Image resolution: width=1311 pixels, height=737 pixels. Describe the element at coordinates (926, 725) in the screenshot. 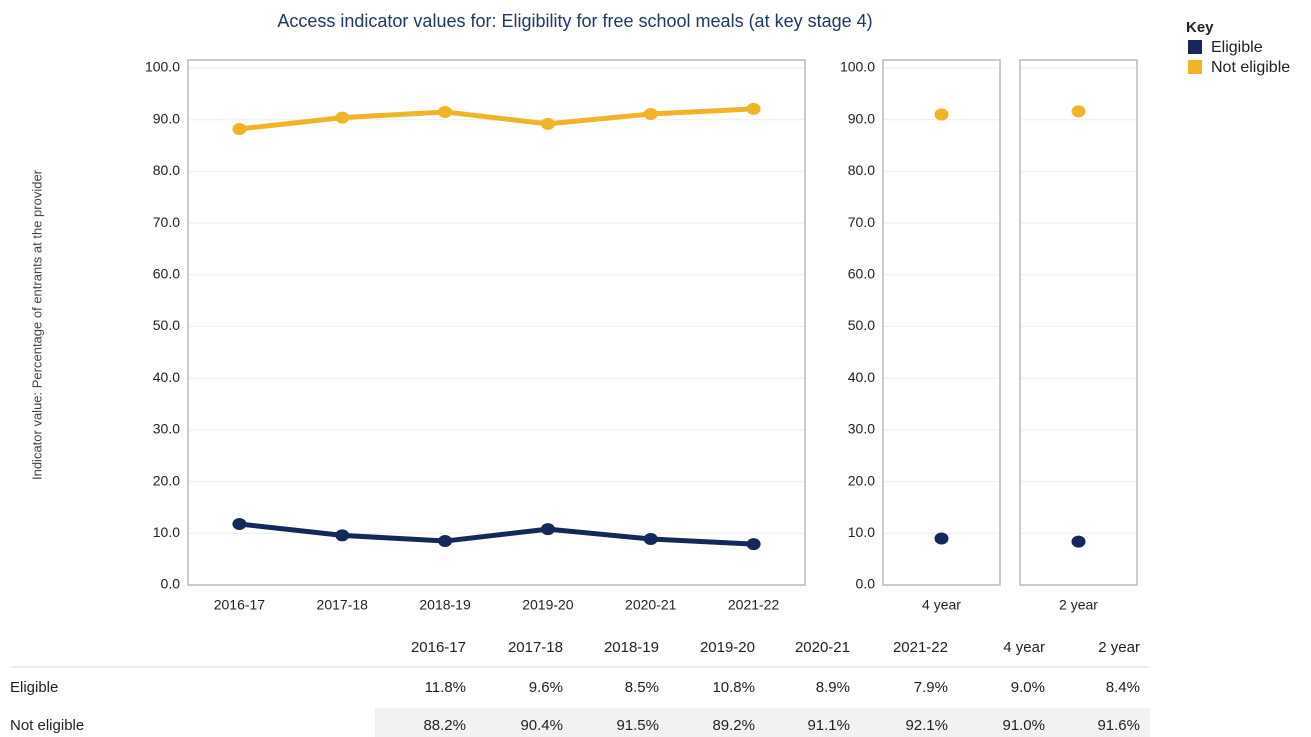

I see `table-cell: 92.1%` at that location.